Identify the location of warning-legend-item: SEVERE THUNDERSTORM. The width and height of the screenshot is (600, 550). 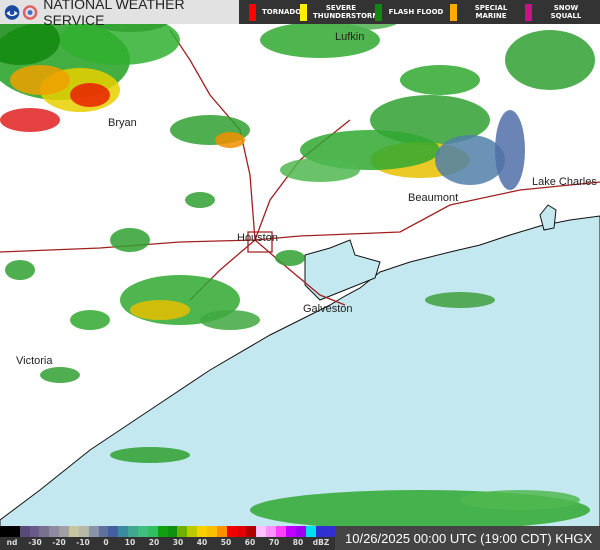
(340, 12).